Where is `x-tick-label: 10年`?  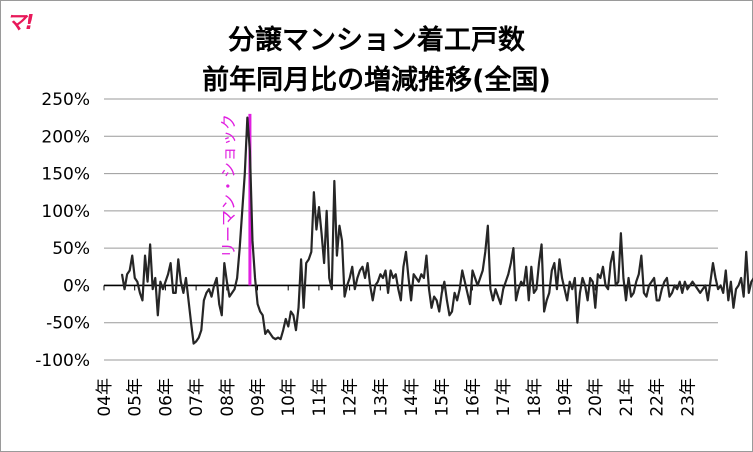 x-tick-label: 10年 is located at coordinates (289, 397).